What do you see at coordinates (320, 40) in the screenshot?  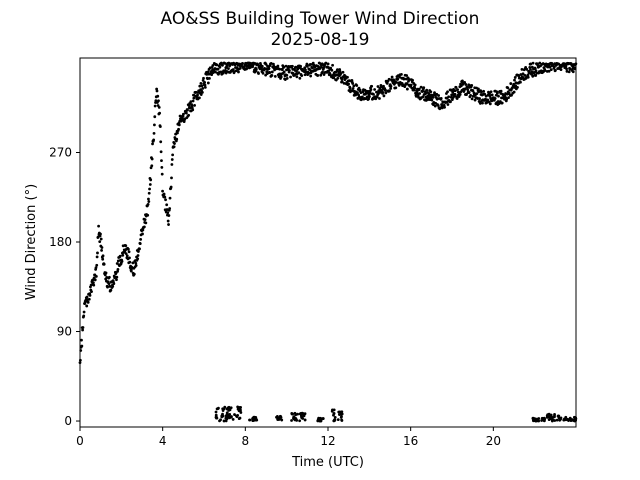 I see `chart-subtitle: 2025-08-19` at bounding box center [320, 40].